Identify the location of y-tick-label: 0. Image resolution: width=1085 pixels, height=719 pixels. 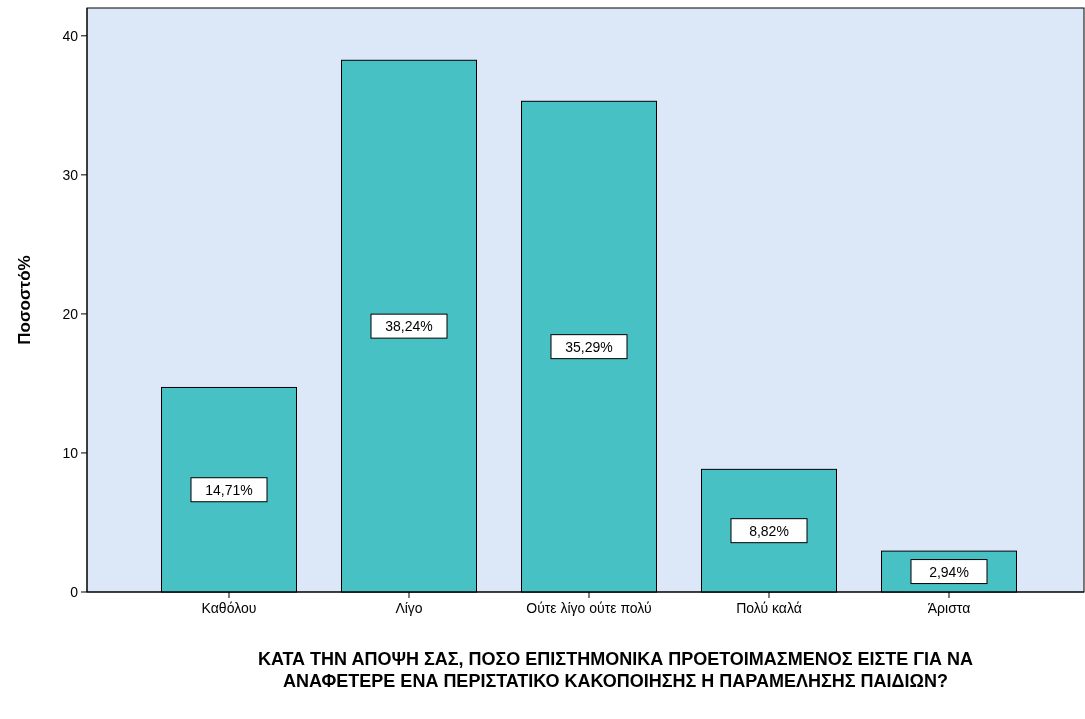
(74, 592).